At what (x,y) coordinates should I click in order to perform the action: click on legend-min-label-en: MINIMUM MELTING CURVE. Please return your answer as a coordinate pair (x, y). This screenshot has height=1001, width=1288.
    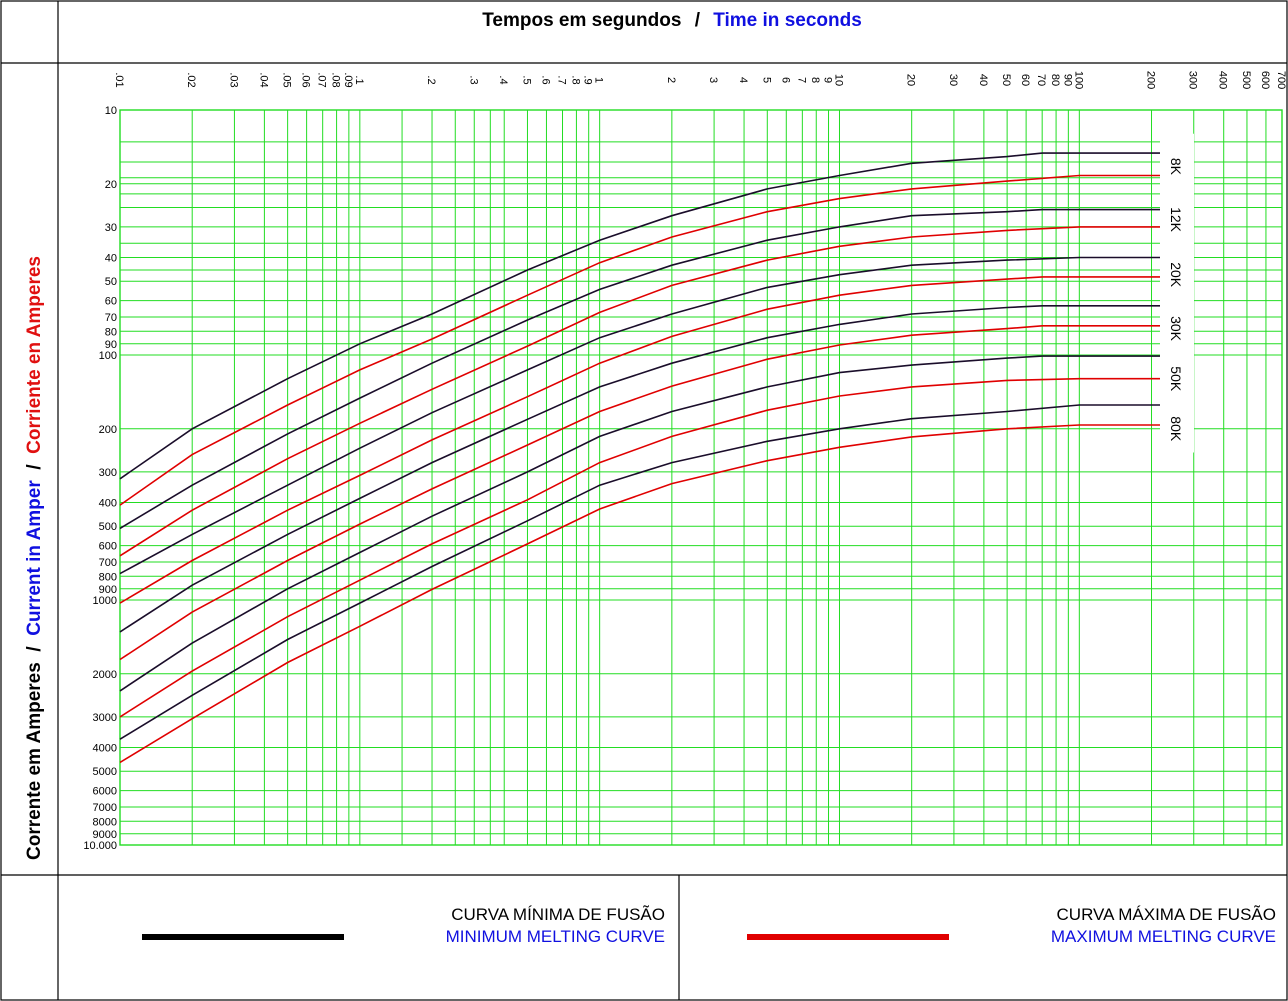
    Looking at the image, I should click on (555, 936).